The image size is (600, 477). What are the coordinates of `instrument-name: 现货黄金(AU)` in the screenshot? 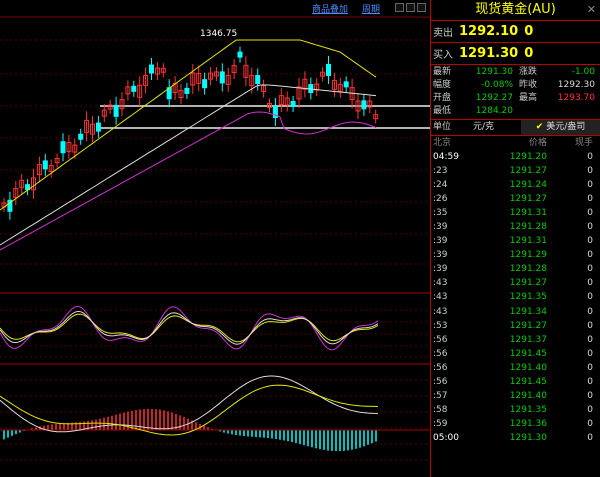 It's located at (515, 9).